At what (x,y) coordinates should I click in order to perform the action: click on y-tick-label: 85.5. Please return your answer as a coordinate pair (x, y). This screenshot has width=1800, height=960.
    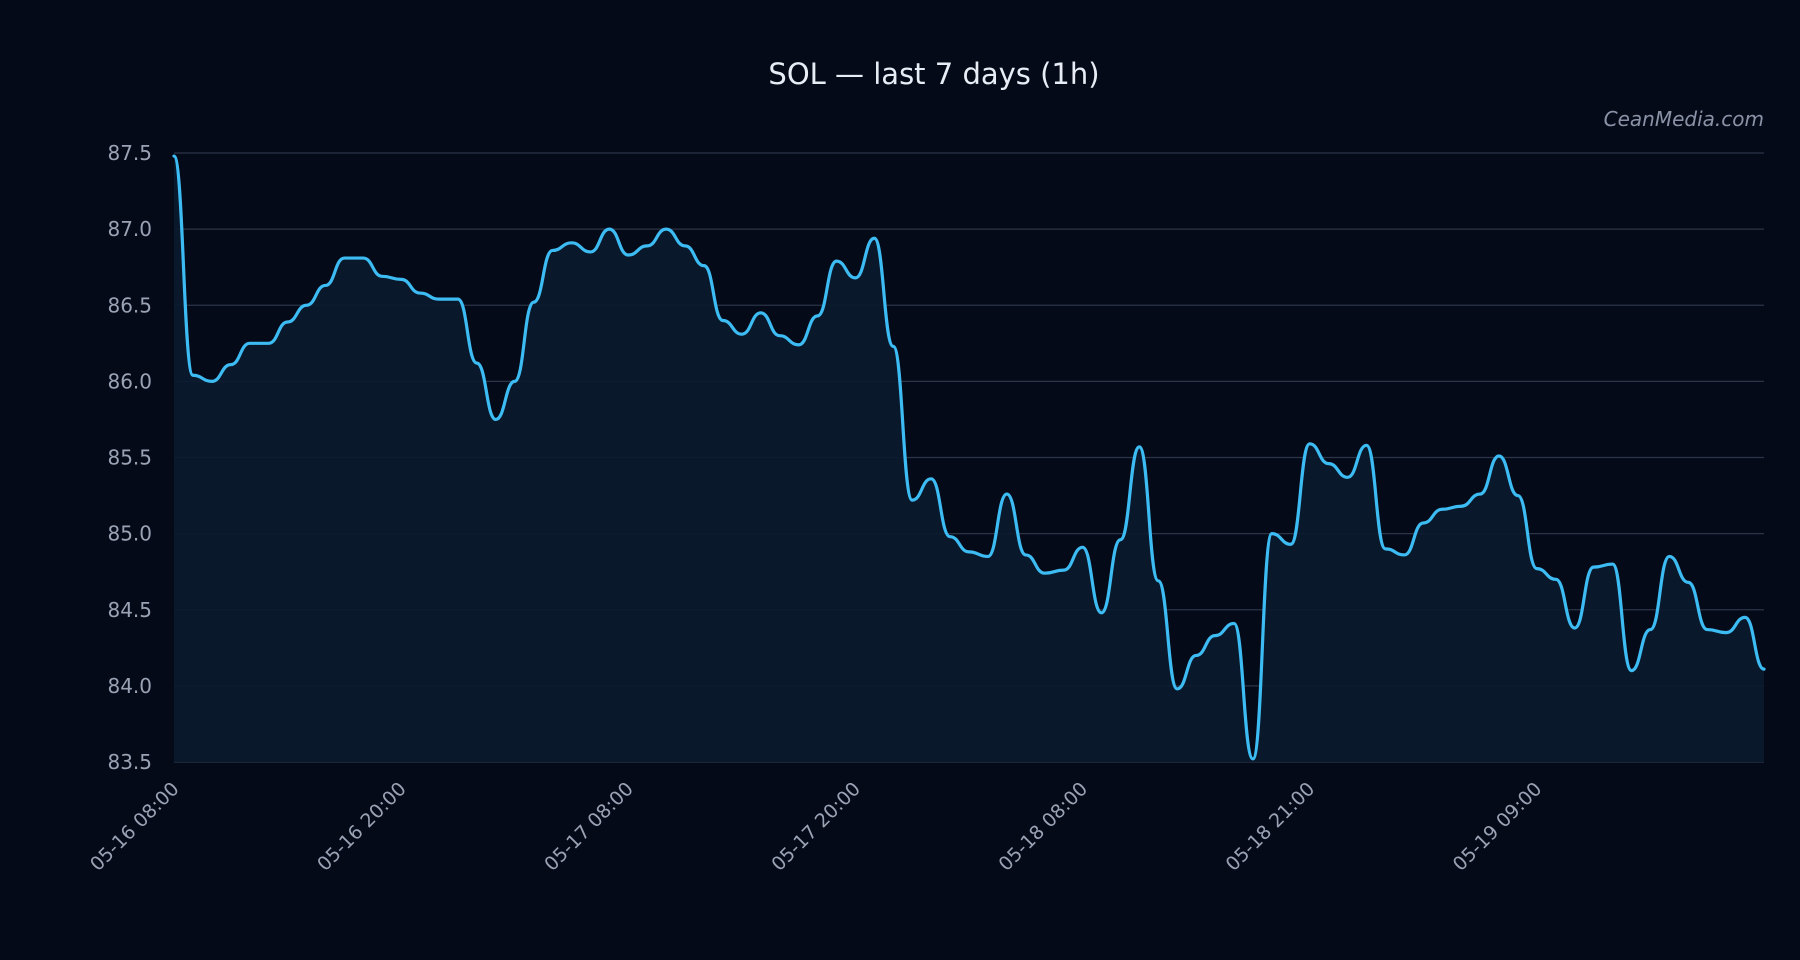
    Looking at the image, I should click on (129, 458).